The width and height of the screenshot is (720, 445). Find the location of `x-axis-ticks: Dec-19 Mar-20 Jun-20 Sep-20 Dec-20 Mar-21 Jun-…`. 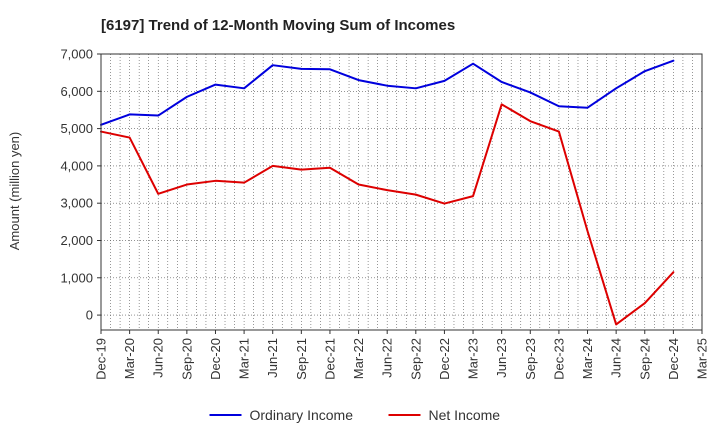

x-axis-ticks: Dec-19 Mar-20 Jun-20 Sep-20 Dec-20 Mar-21 Jun-… is located at coordinates (402, 355).